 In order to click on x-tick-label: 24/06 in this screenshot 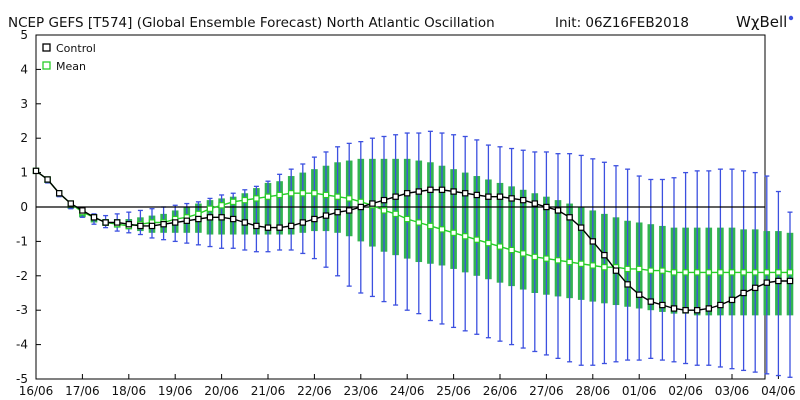, I will do `click(407, 391)`.